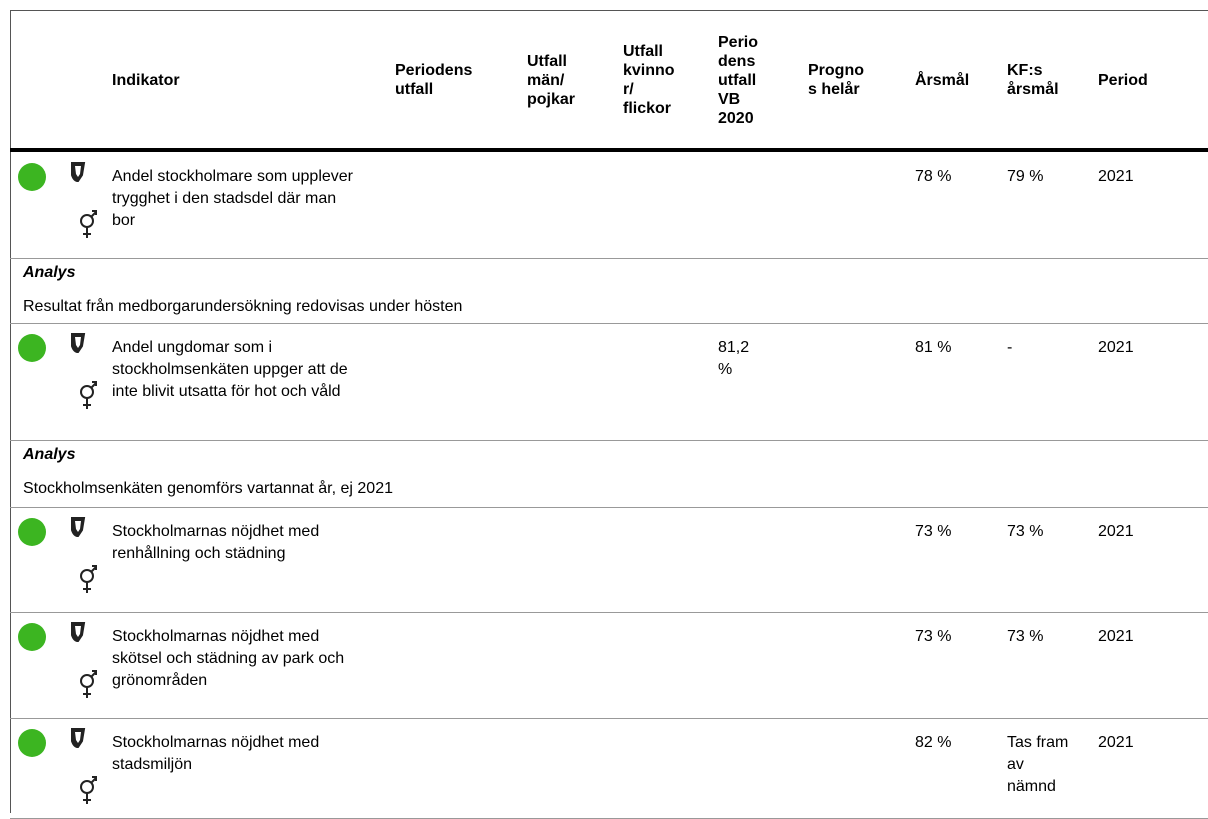 The height and width of the screenshot is (819, 1208). I want to click on header-cell: Prognos helår, so click(836, 80).